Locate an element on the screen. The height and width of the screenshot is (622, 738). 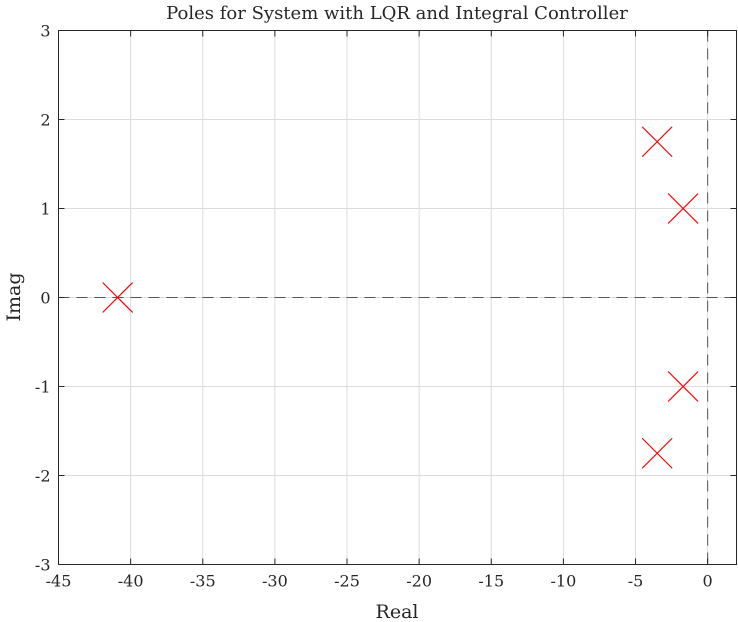
x-tick-label: -10 is located at coordinates (564, 581).